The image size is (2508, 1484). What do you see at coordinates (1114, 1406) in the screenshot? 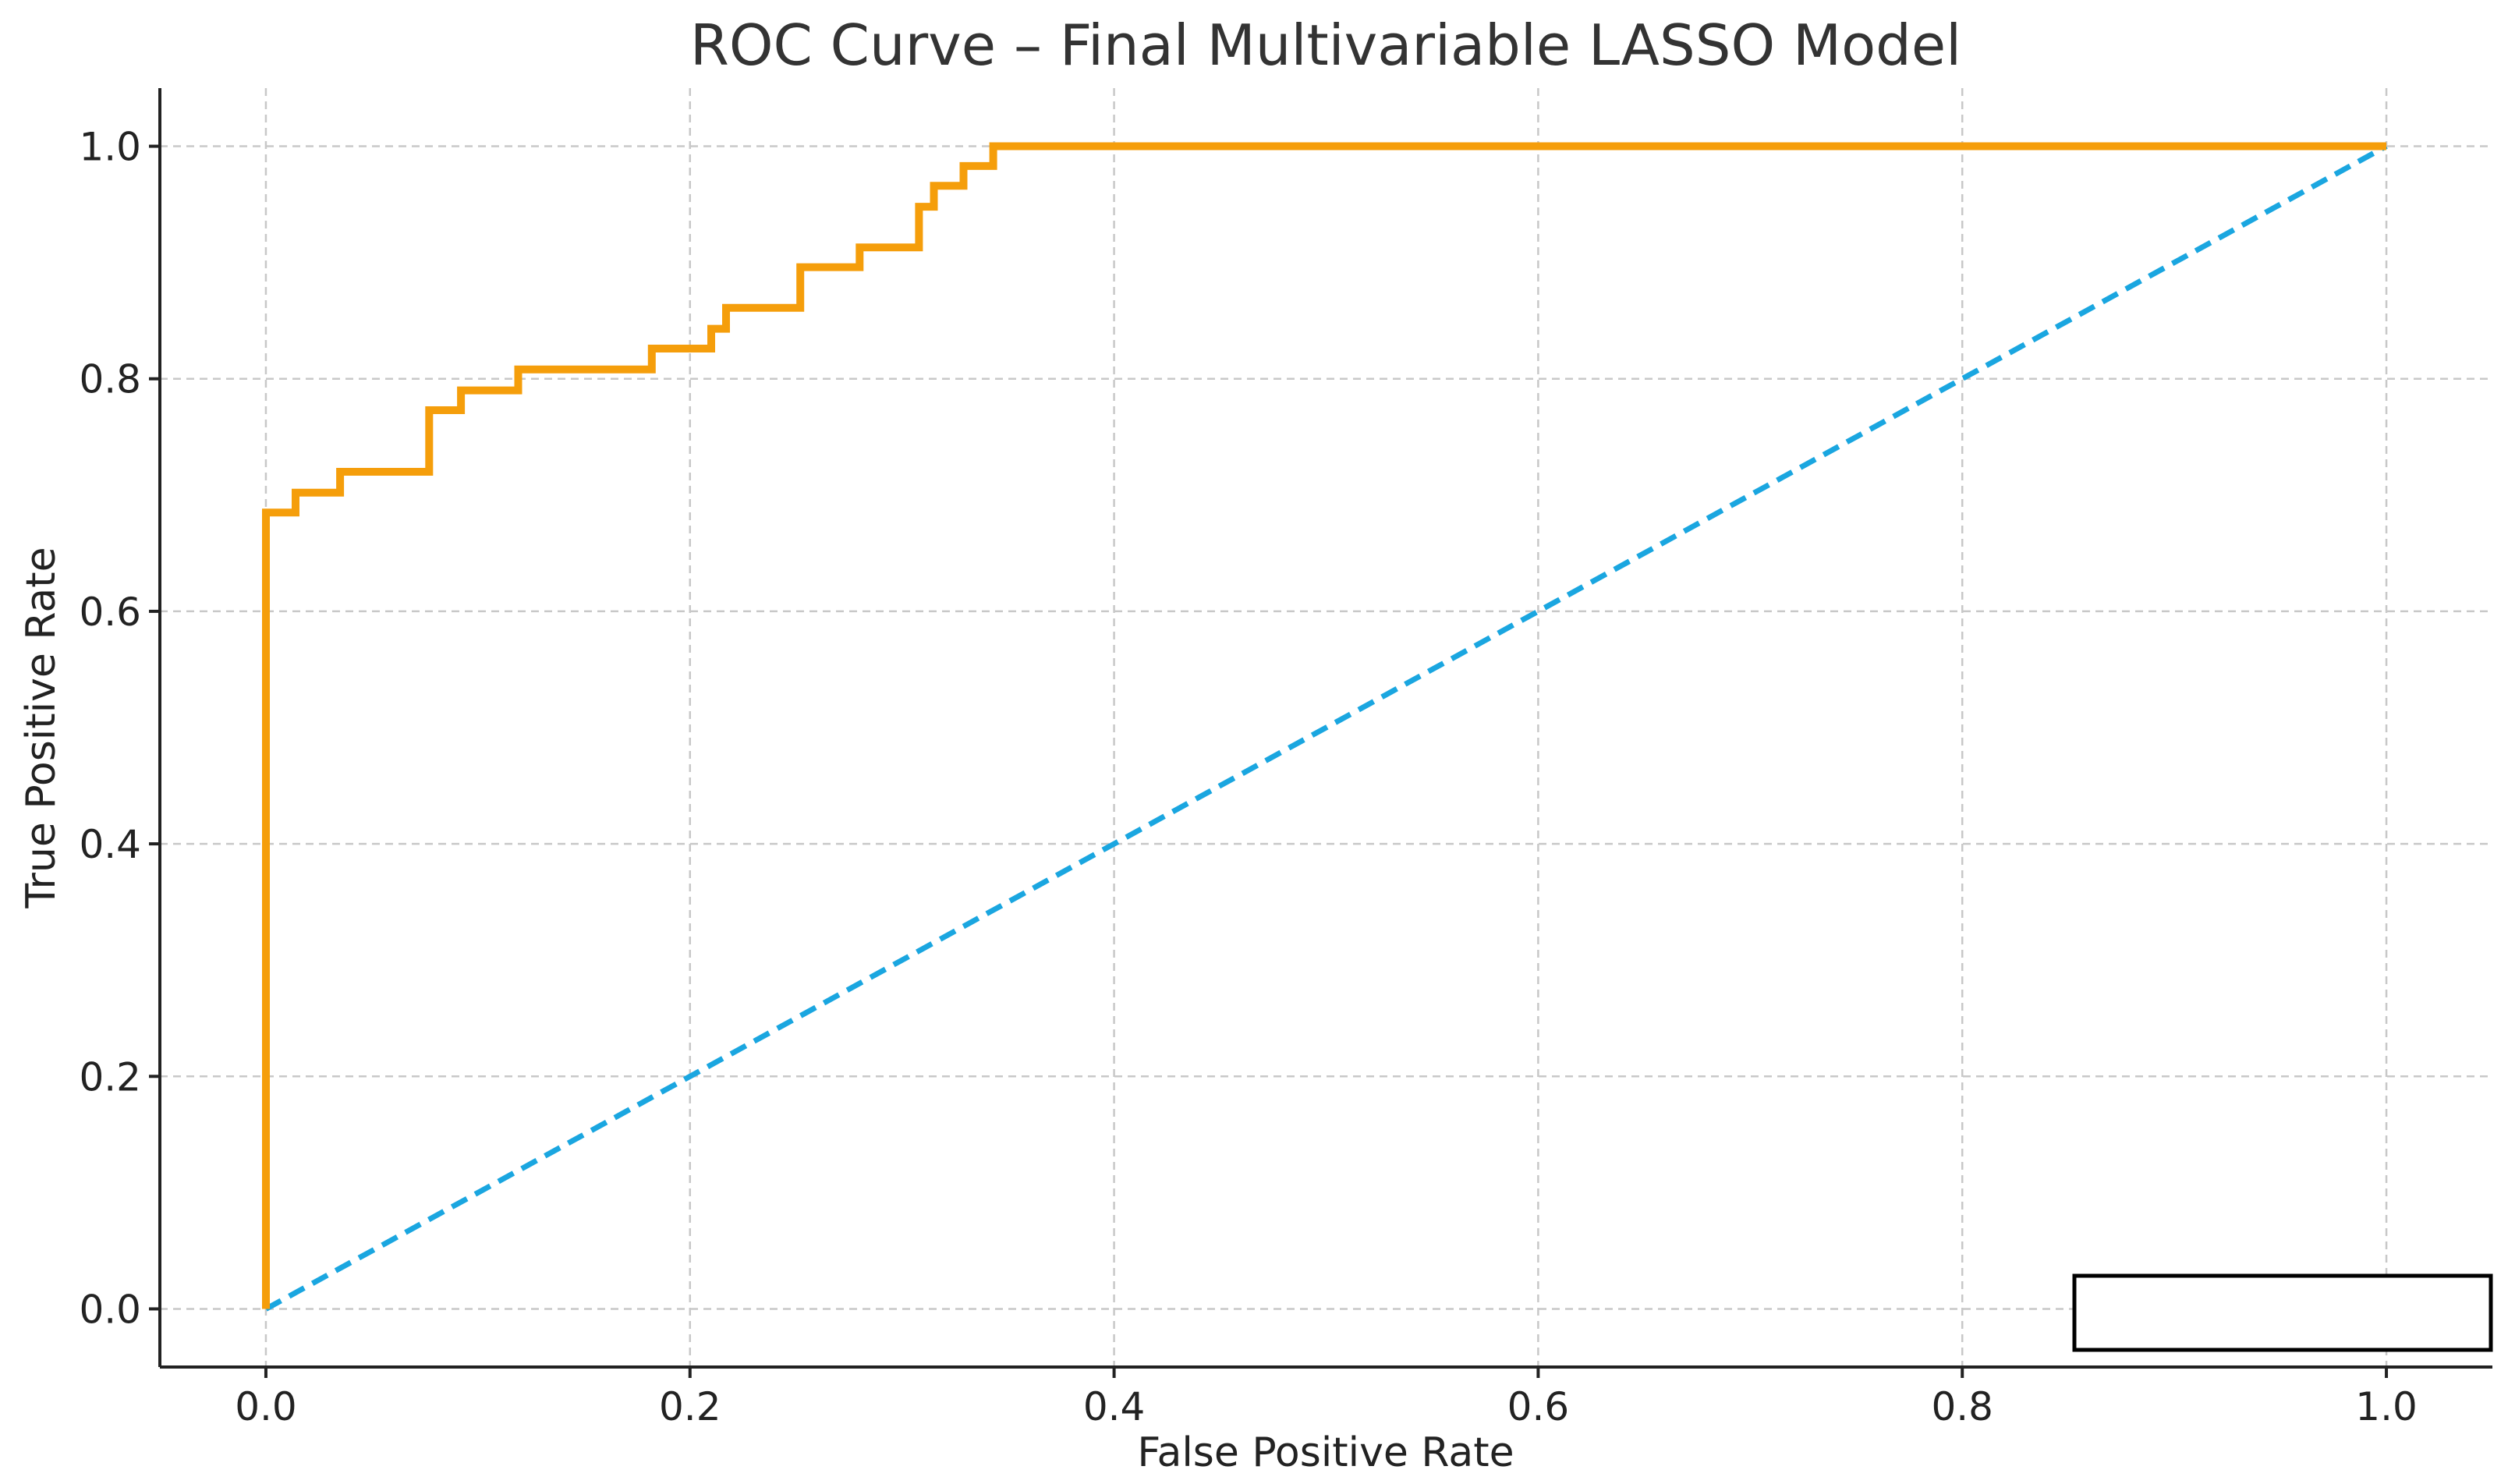
I see `x-tick-label: 0.4` at bounding box center [1114, 1406].